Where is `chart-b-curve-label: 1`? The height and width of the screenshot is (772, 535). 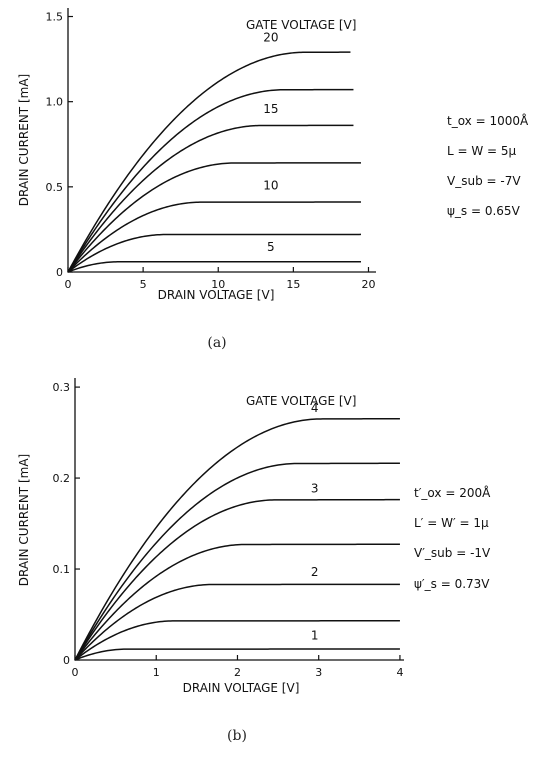
chart-b-curve-label: 1 is located at coordinates (315, 636).